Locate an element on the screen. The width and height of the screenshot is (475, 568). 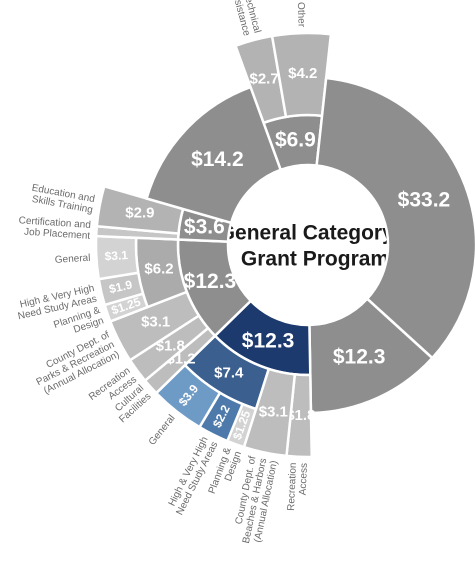
value-label: $6.9 is located at coordinates (295, 139).